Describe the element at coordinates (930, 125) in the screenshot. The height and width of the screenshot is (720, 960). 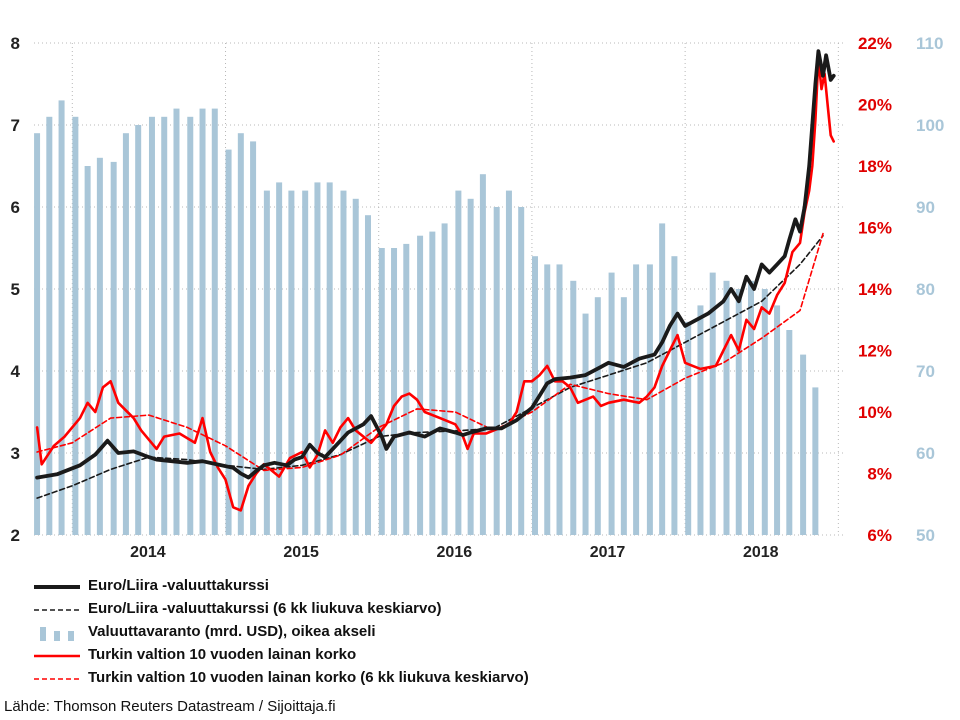
I see `y-tick-label-reserves: 100` at that location.